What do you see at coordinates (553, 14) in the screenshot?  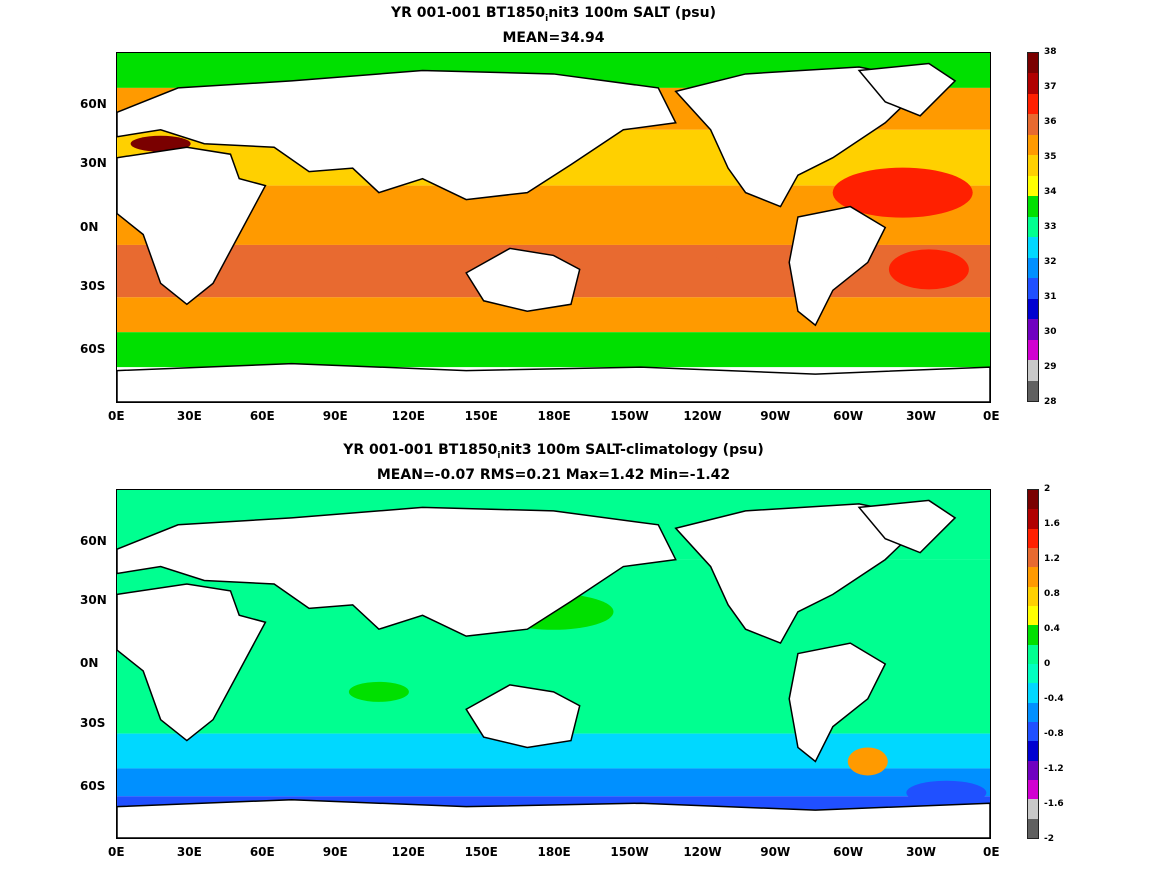 I see `panel1-title: YR 001-001 BT1850init3 100m SALT (psu)` at bounding box center [553, 14].